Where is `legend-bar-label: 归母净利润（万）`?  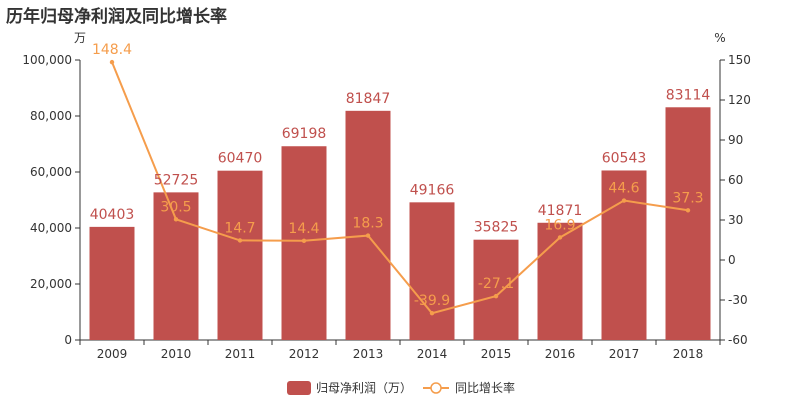 legend-bar-label: 归母净利润（万） is located at coordinates (364, 388).